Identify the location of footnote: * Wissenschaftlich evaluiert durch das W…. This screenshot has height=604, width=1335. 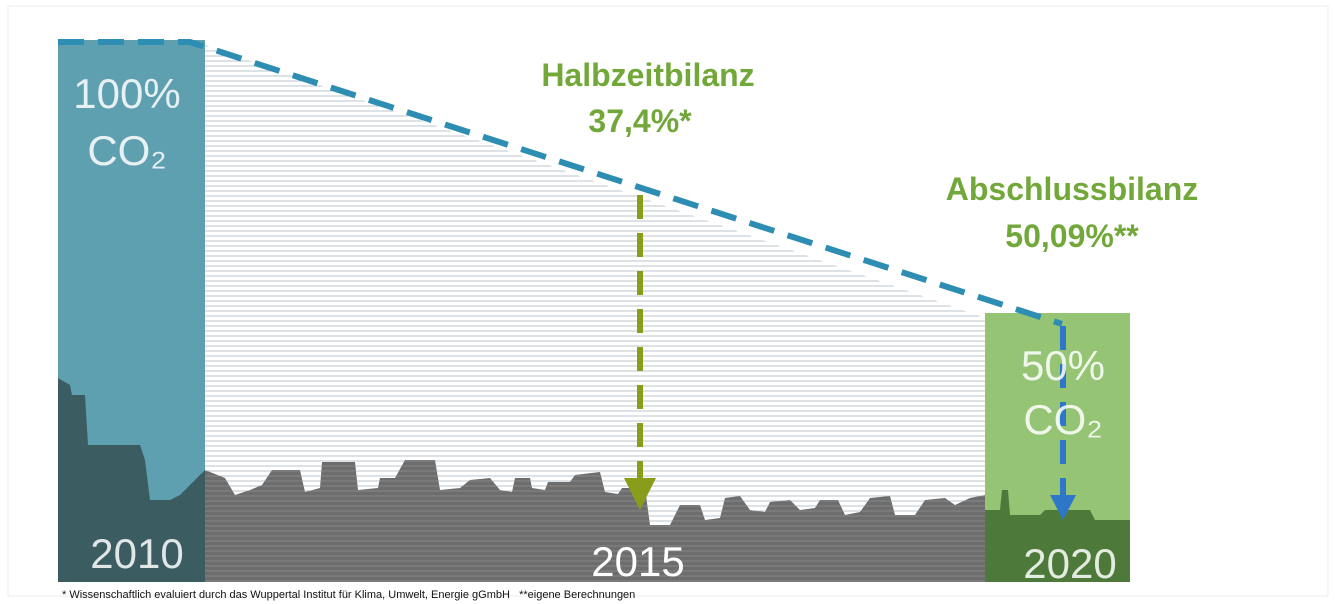
(348, 595).